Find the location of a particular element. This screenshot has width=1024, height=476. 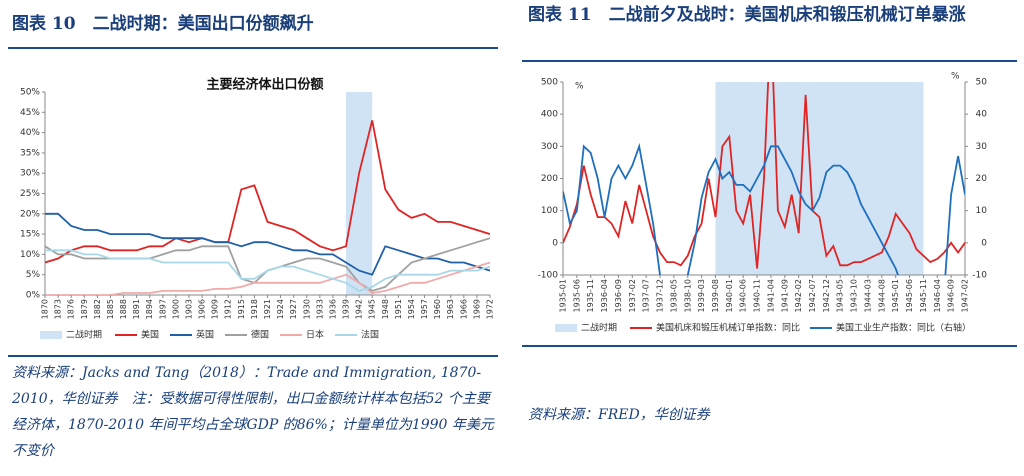

x-tick-label: 1903 is located at coordinates (188, 309).